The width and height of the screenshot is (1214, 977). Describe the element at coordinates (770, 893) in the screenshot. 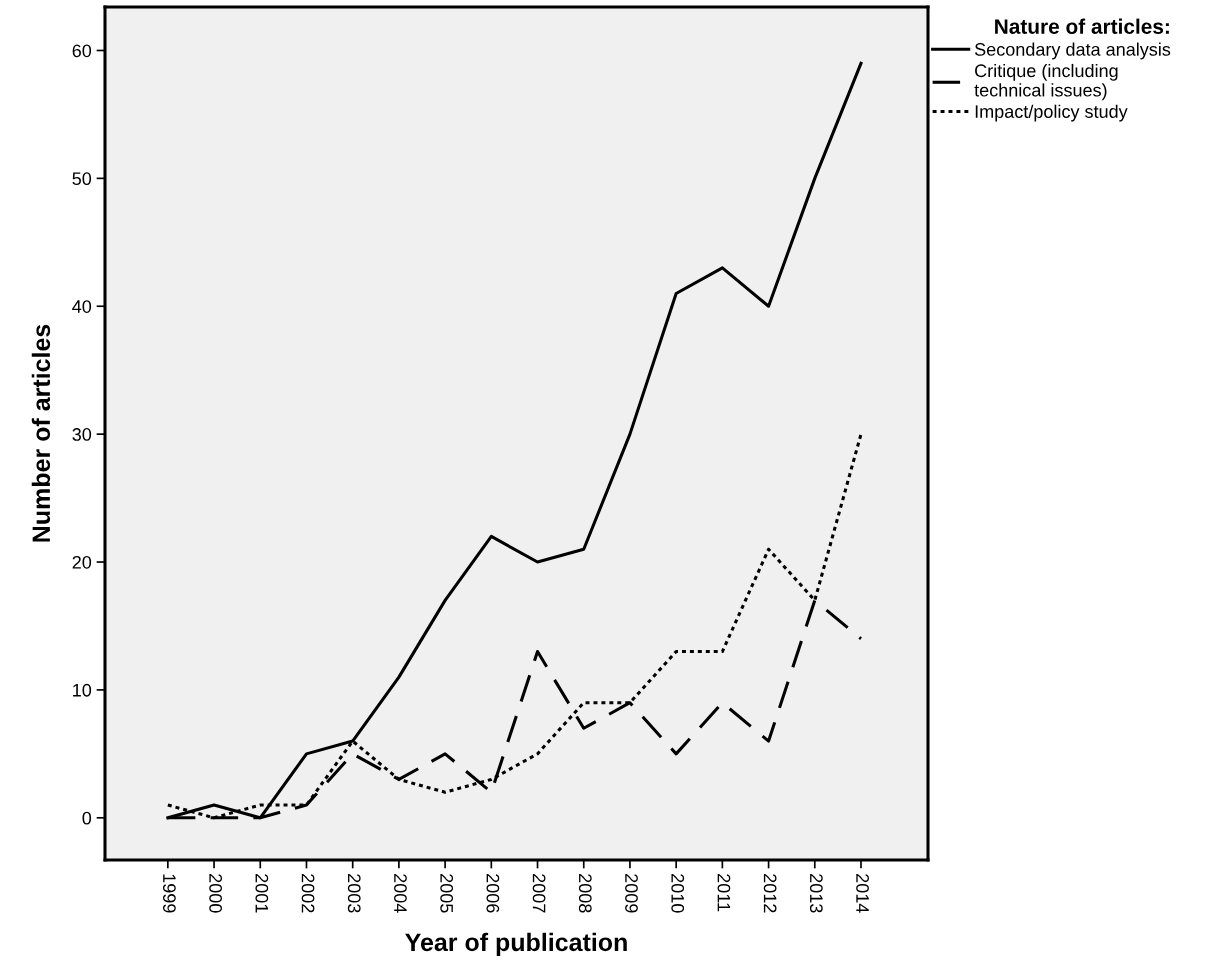

I see `x-tick-label: 2012` at that location.